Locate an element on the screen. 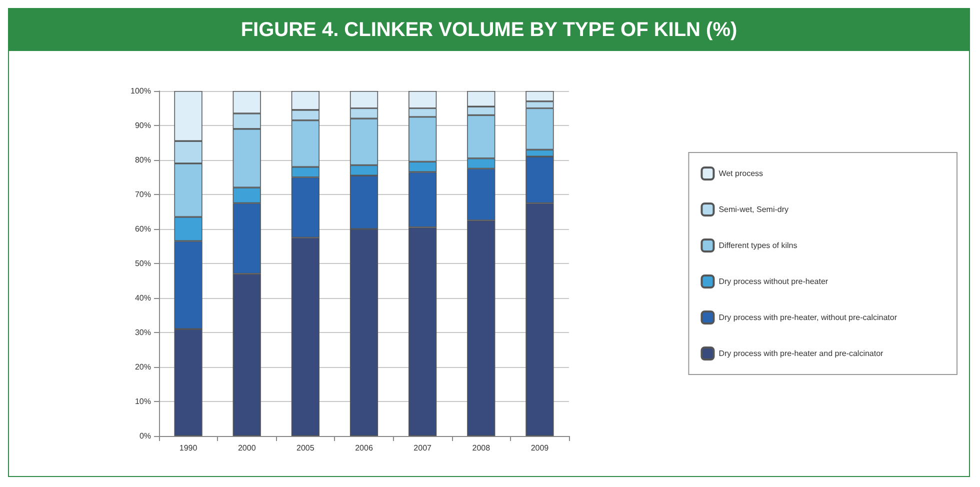  x-tick-label: 1990 is located at coordinates (188, 448).